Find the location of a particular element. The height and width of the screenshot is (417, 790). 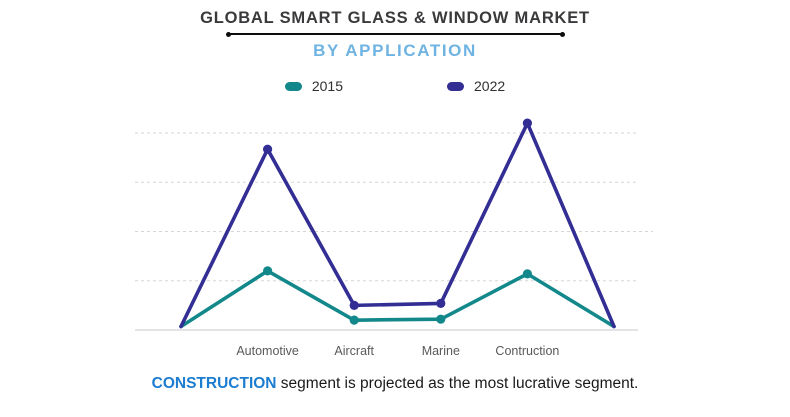

data-point-2015-marine is located at coordinates (441, 319).